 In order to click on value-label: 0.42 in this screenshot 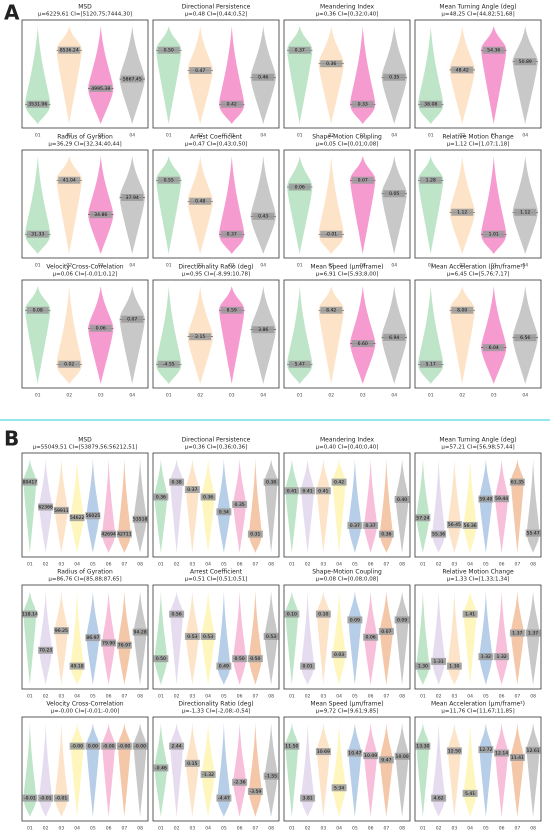, I will do `click(232, 105)`.